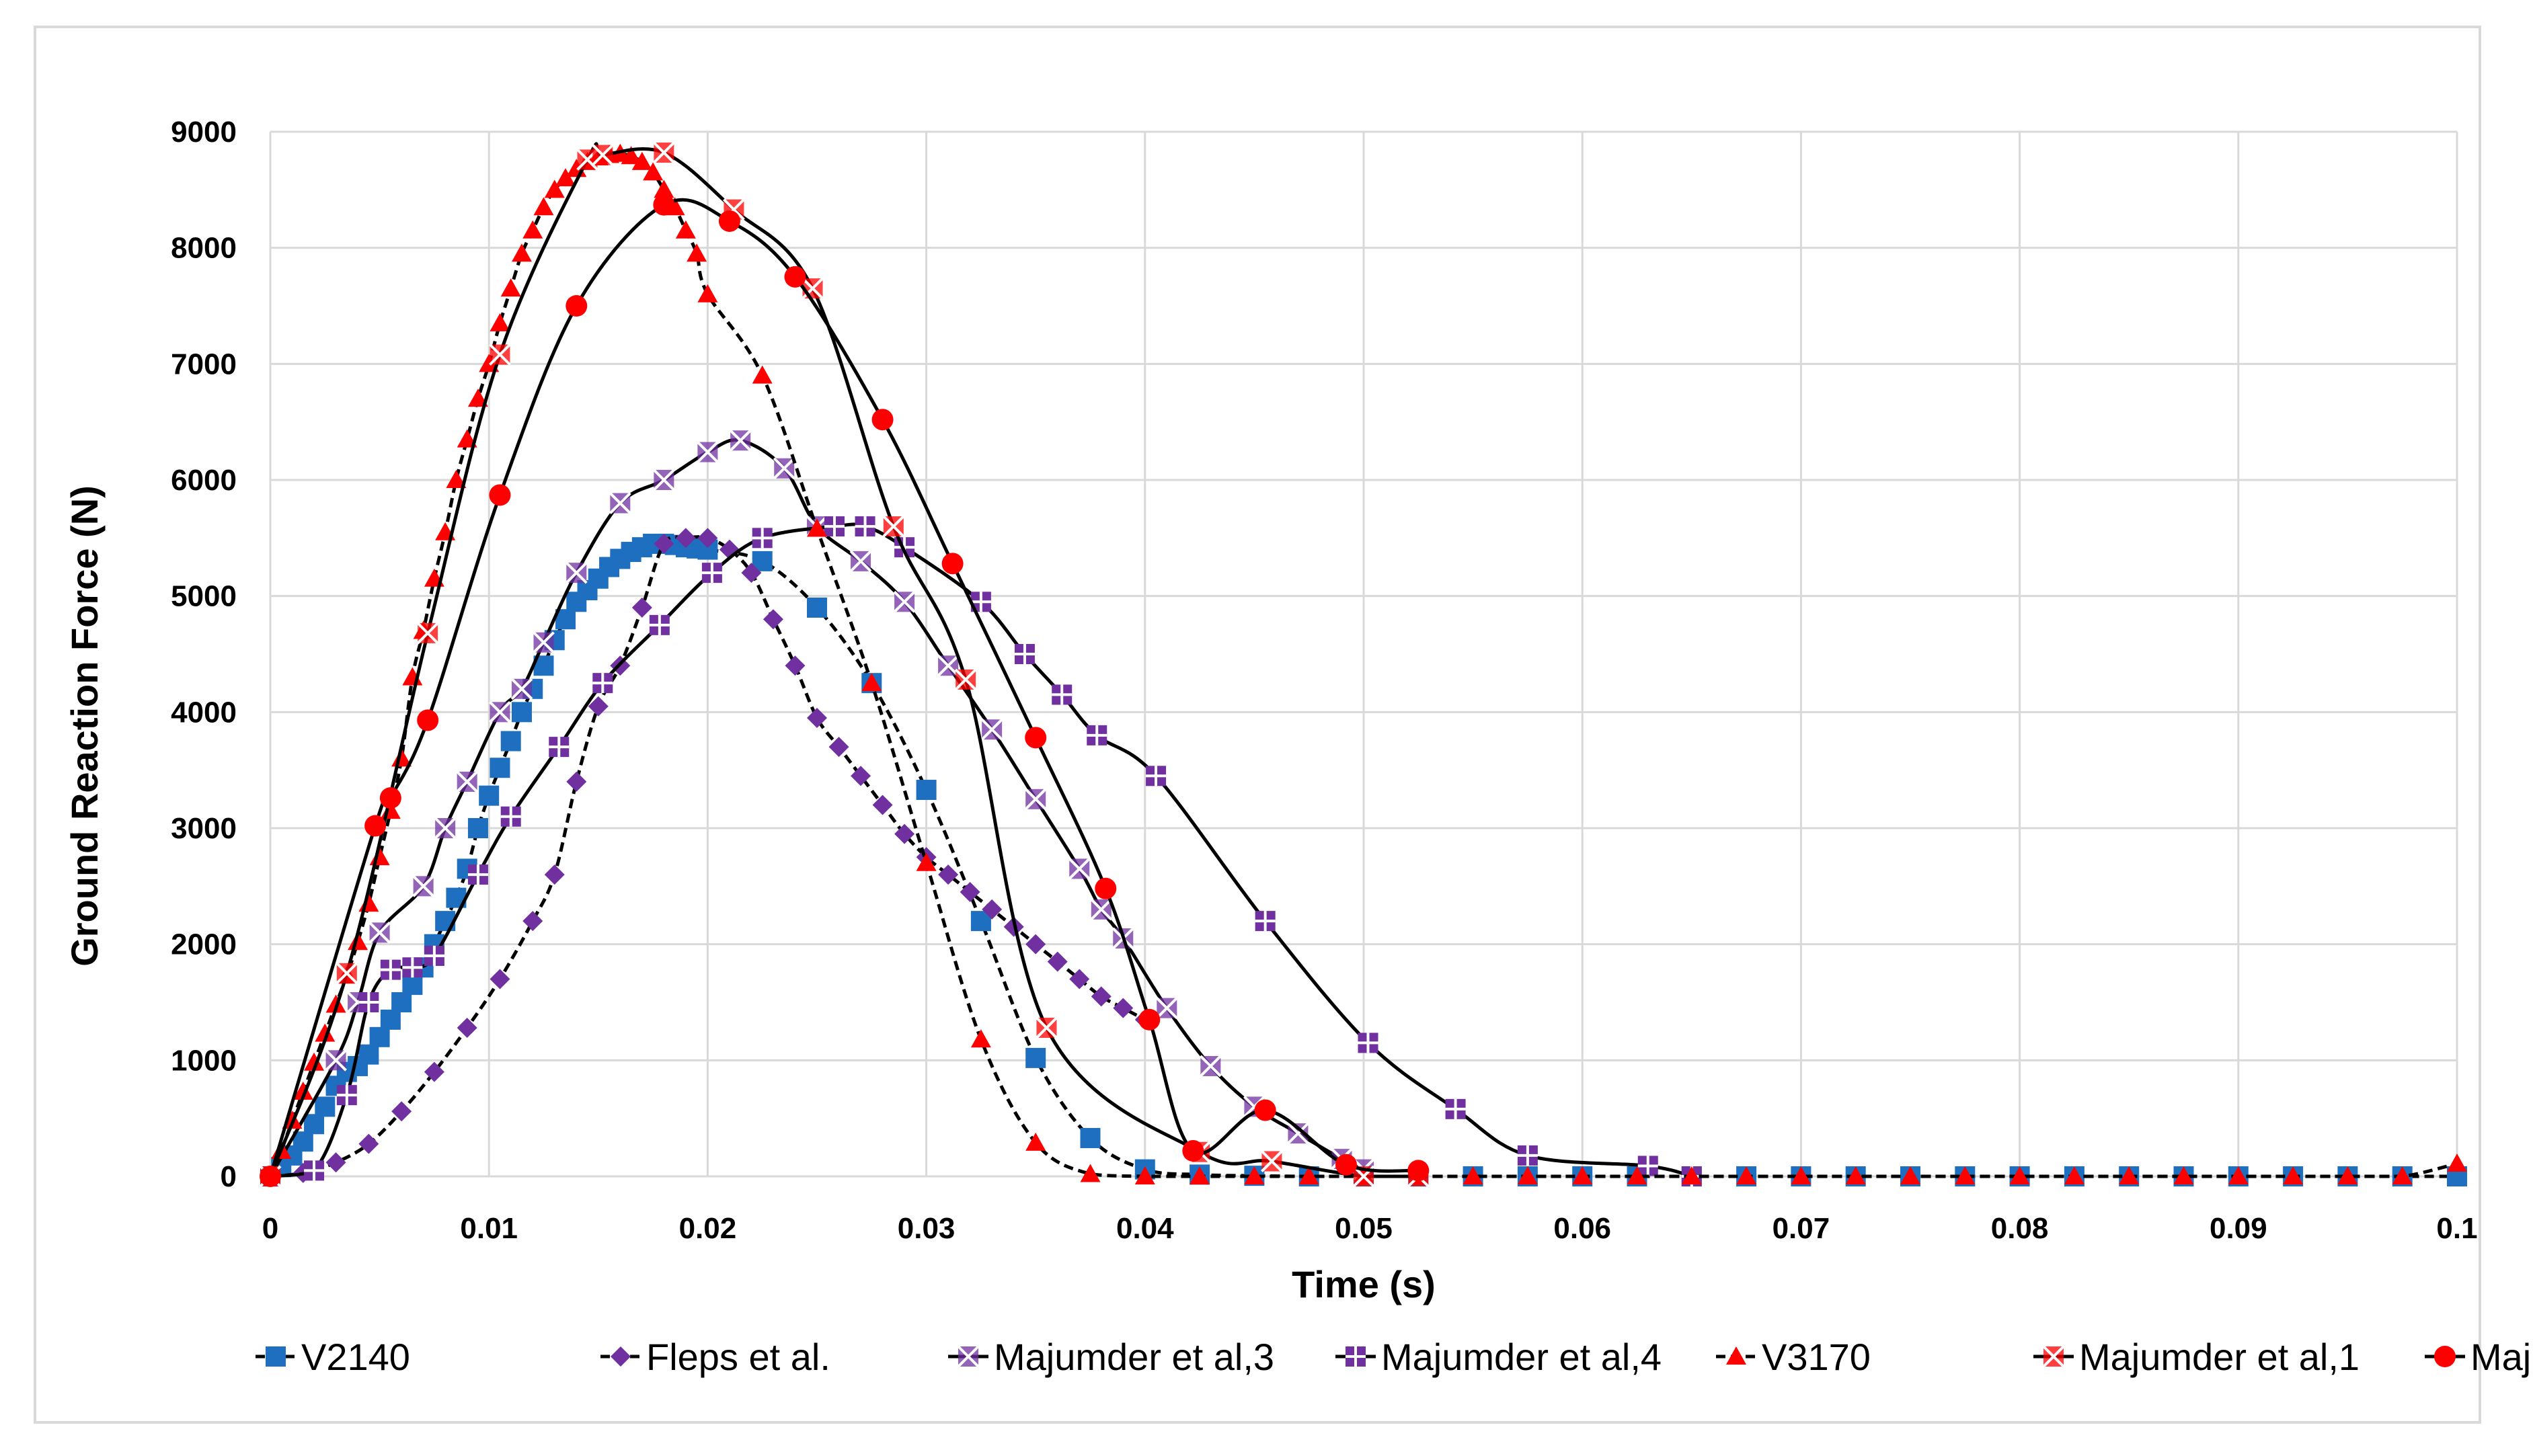 The image size is (2533, 1456). I want to click on y-tick-label: 2000, so click(204, 945).